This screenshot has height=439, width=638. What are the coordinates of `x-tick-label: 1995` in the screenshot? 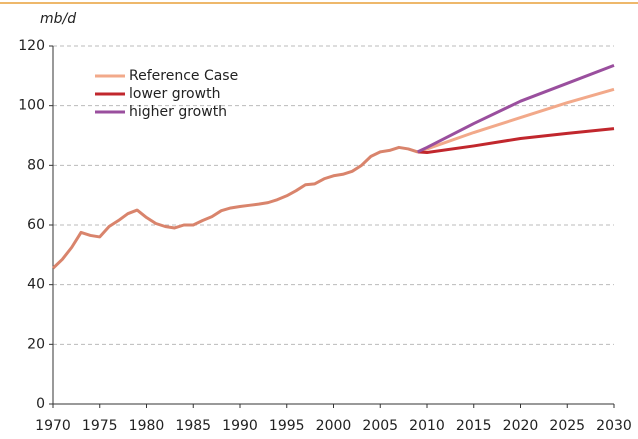 It's located at (287, 426).